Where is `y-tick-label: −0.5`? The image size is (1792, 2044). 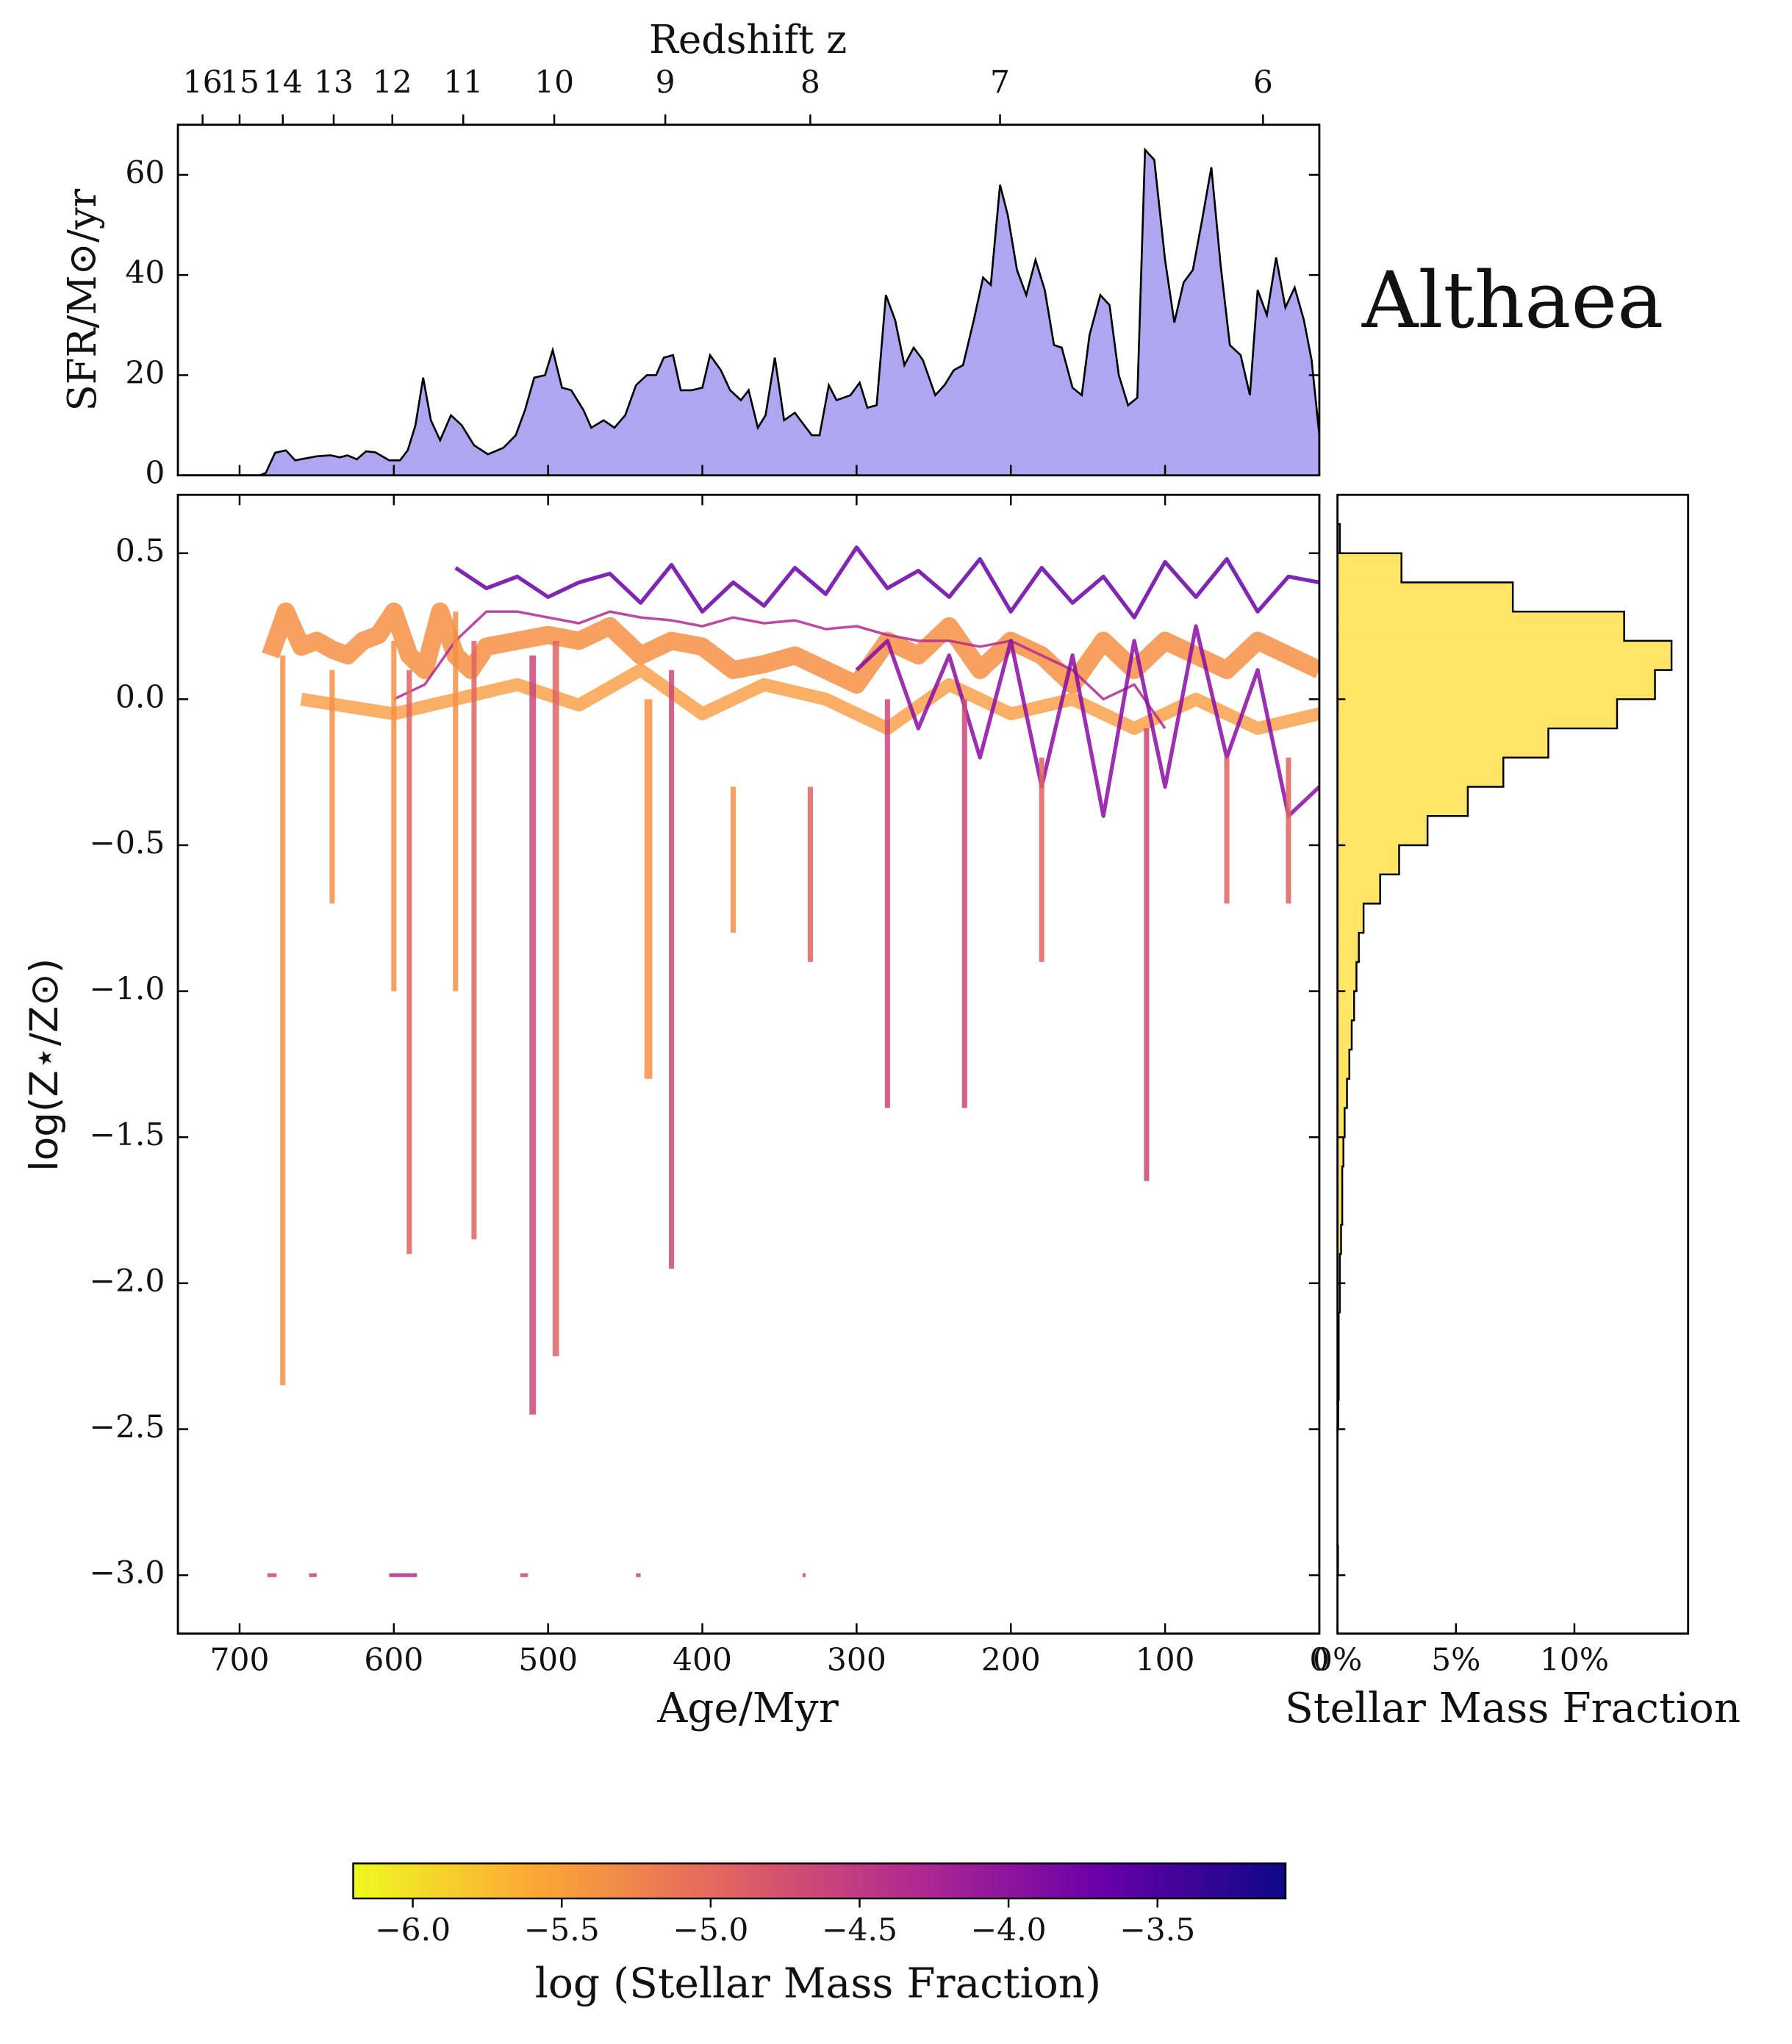 y-tick-label: −0.5 is located at coordinates (127, 843).